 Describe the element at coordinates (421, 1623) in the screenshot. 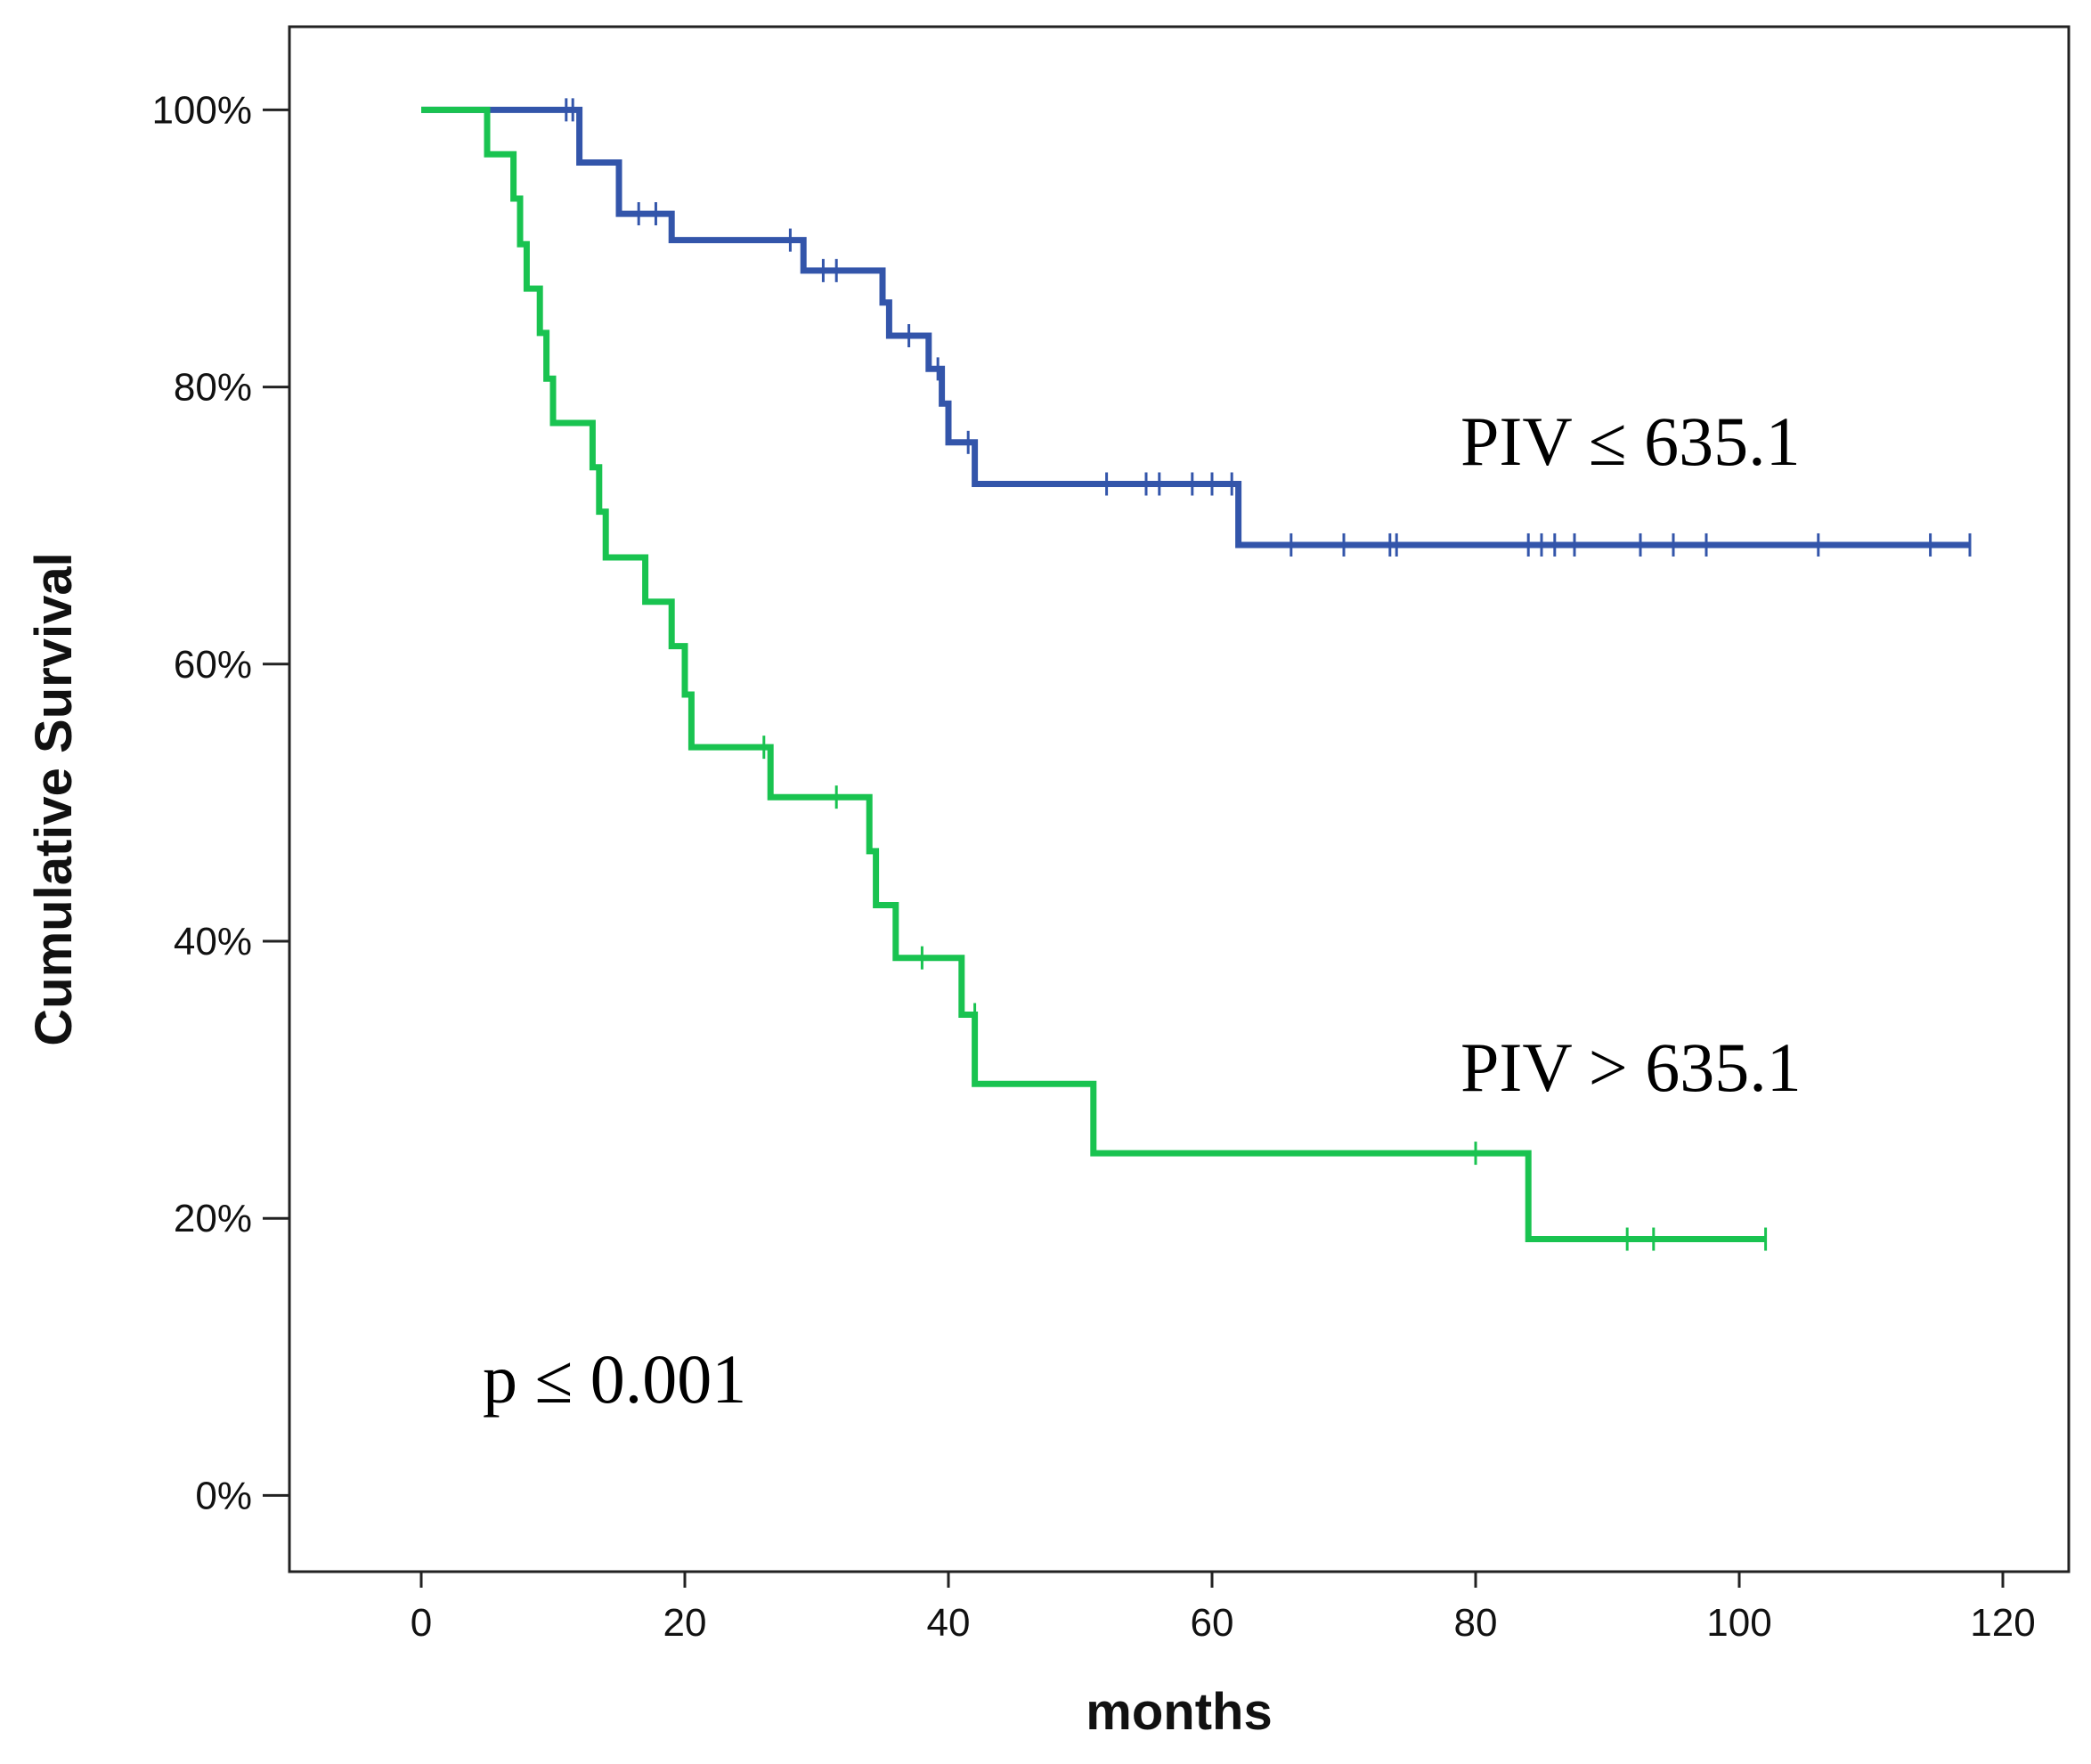

I see `x-tick-label: 0` at that location.